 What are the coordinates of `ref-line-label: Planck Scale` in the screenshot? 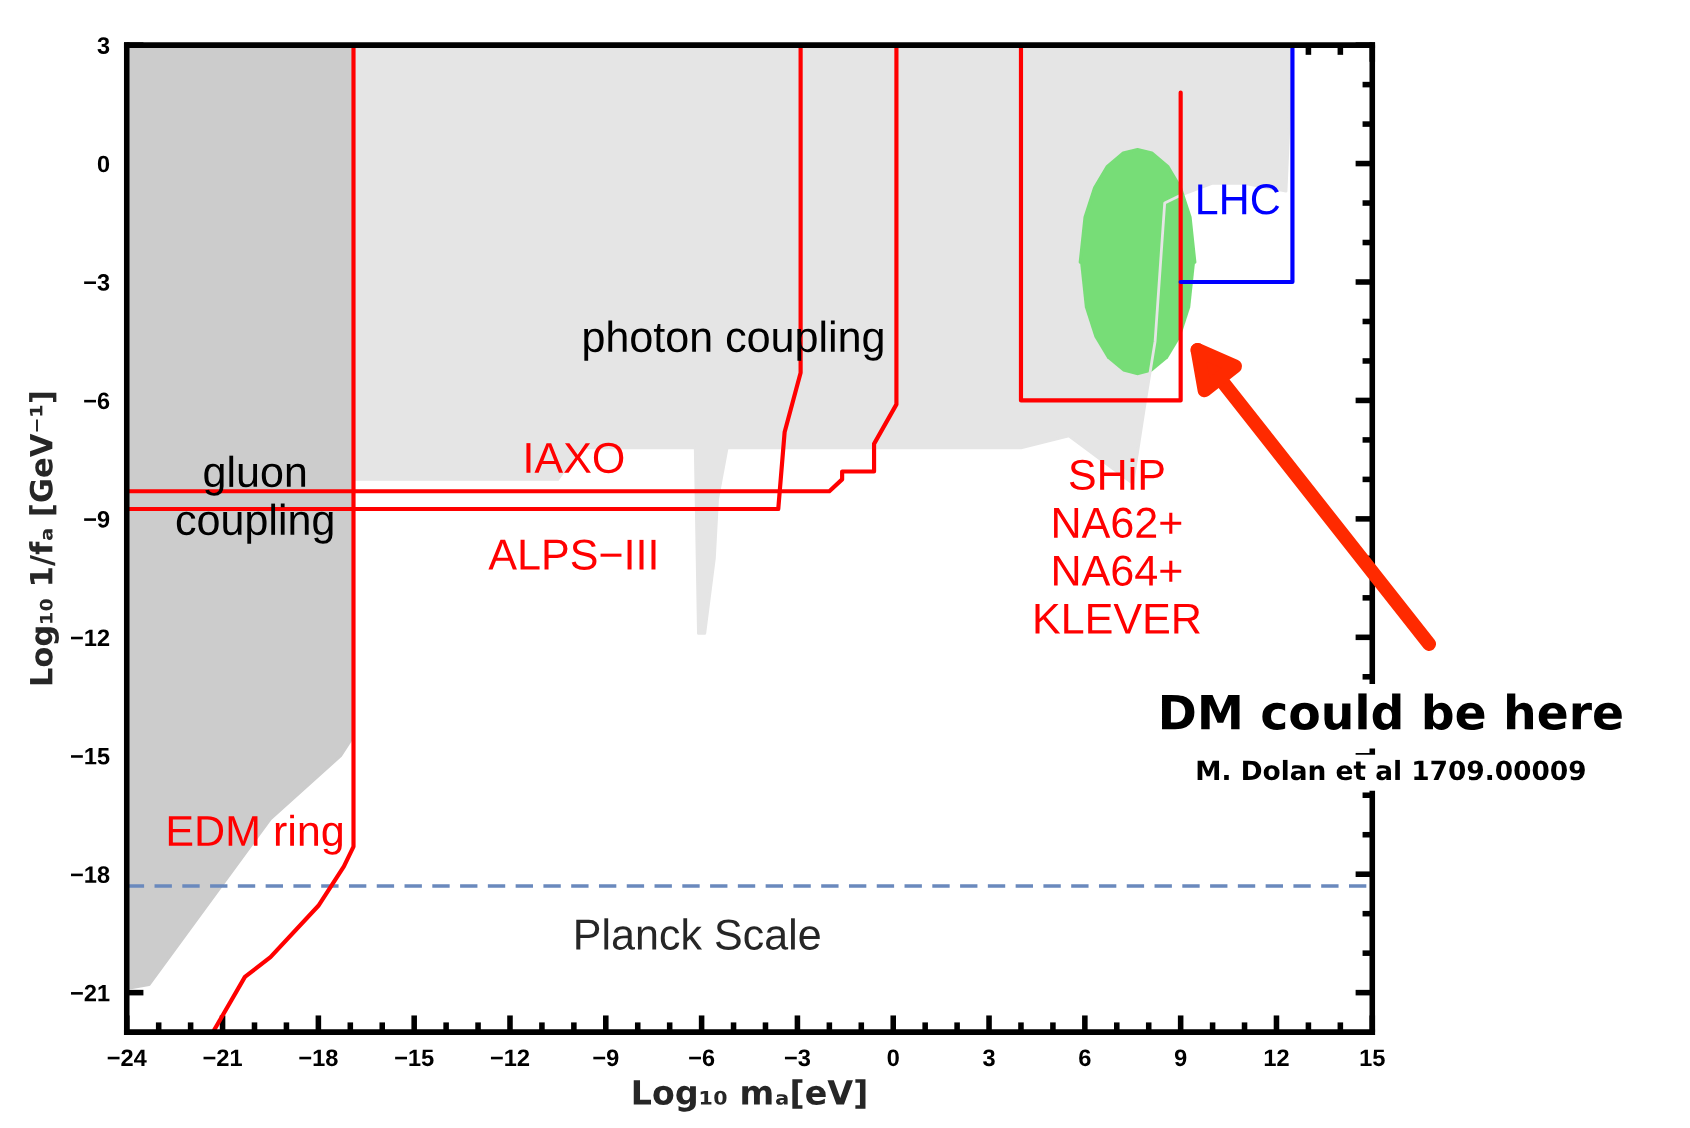 It's located at (698, 934).